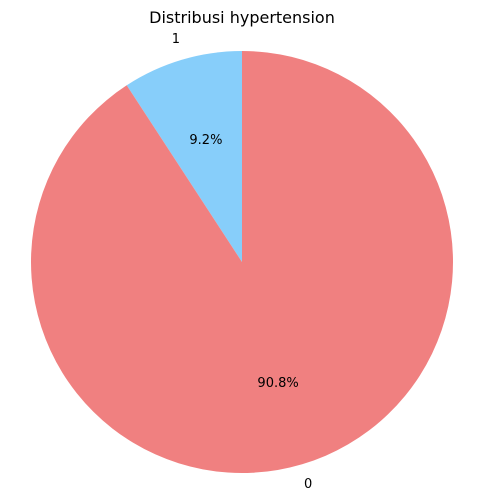 The width and height of the screenshot is (484, 504). Describe the element at coordinates (242, 17) in the screenshot. I see `chart-title: Distribusi hypertension` at that location.